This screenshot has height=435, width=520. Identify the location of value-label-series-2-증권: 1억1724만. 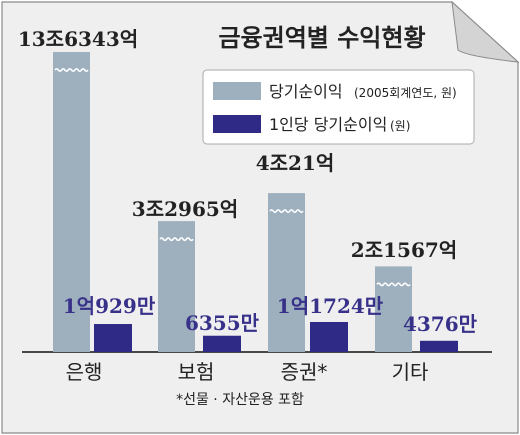
(330, 306).